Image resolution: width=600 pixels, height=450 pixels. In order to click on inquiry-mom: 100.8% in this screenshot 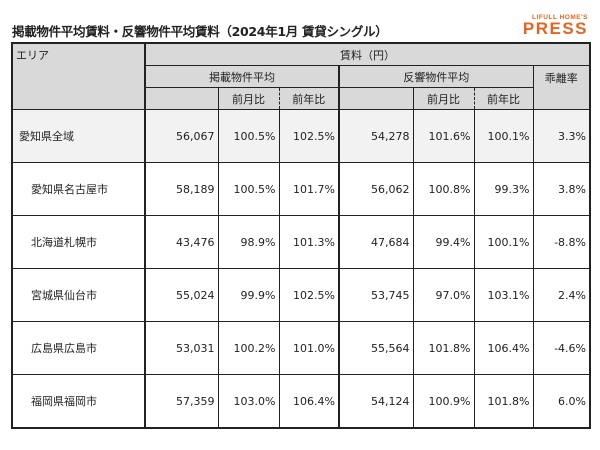, I will do `click(443, 189)`.